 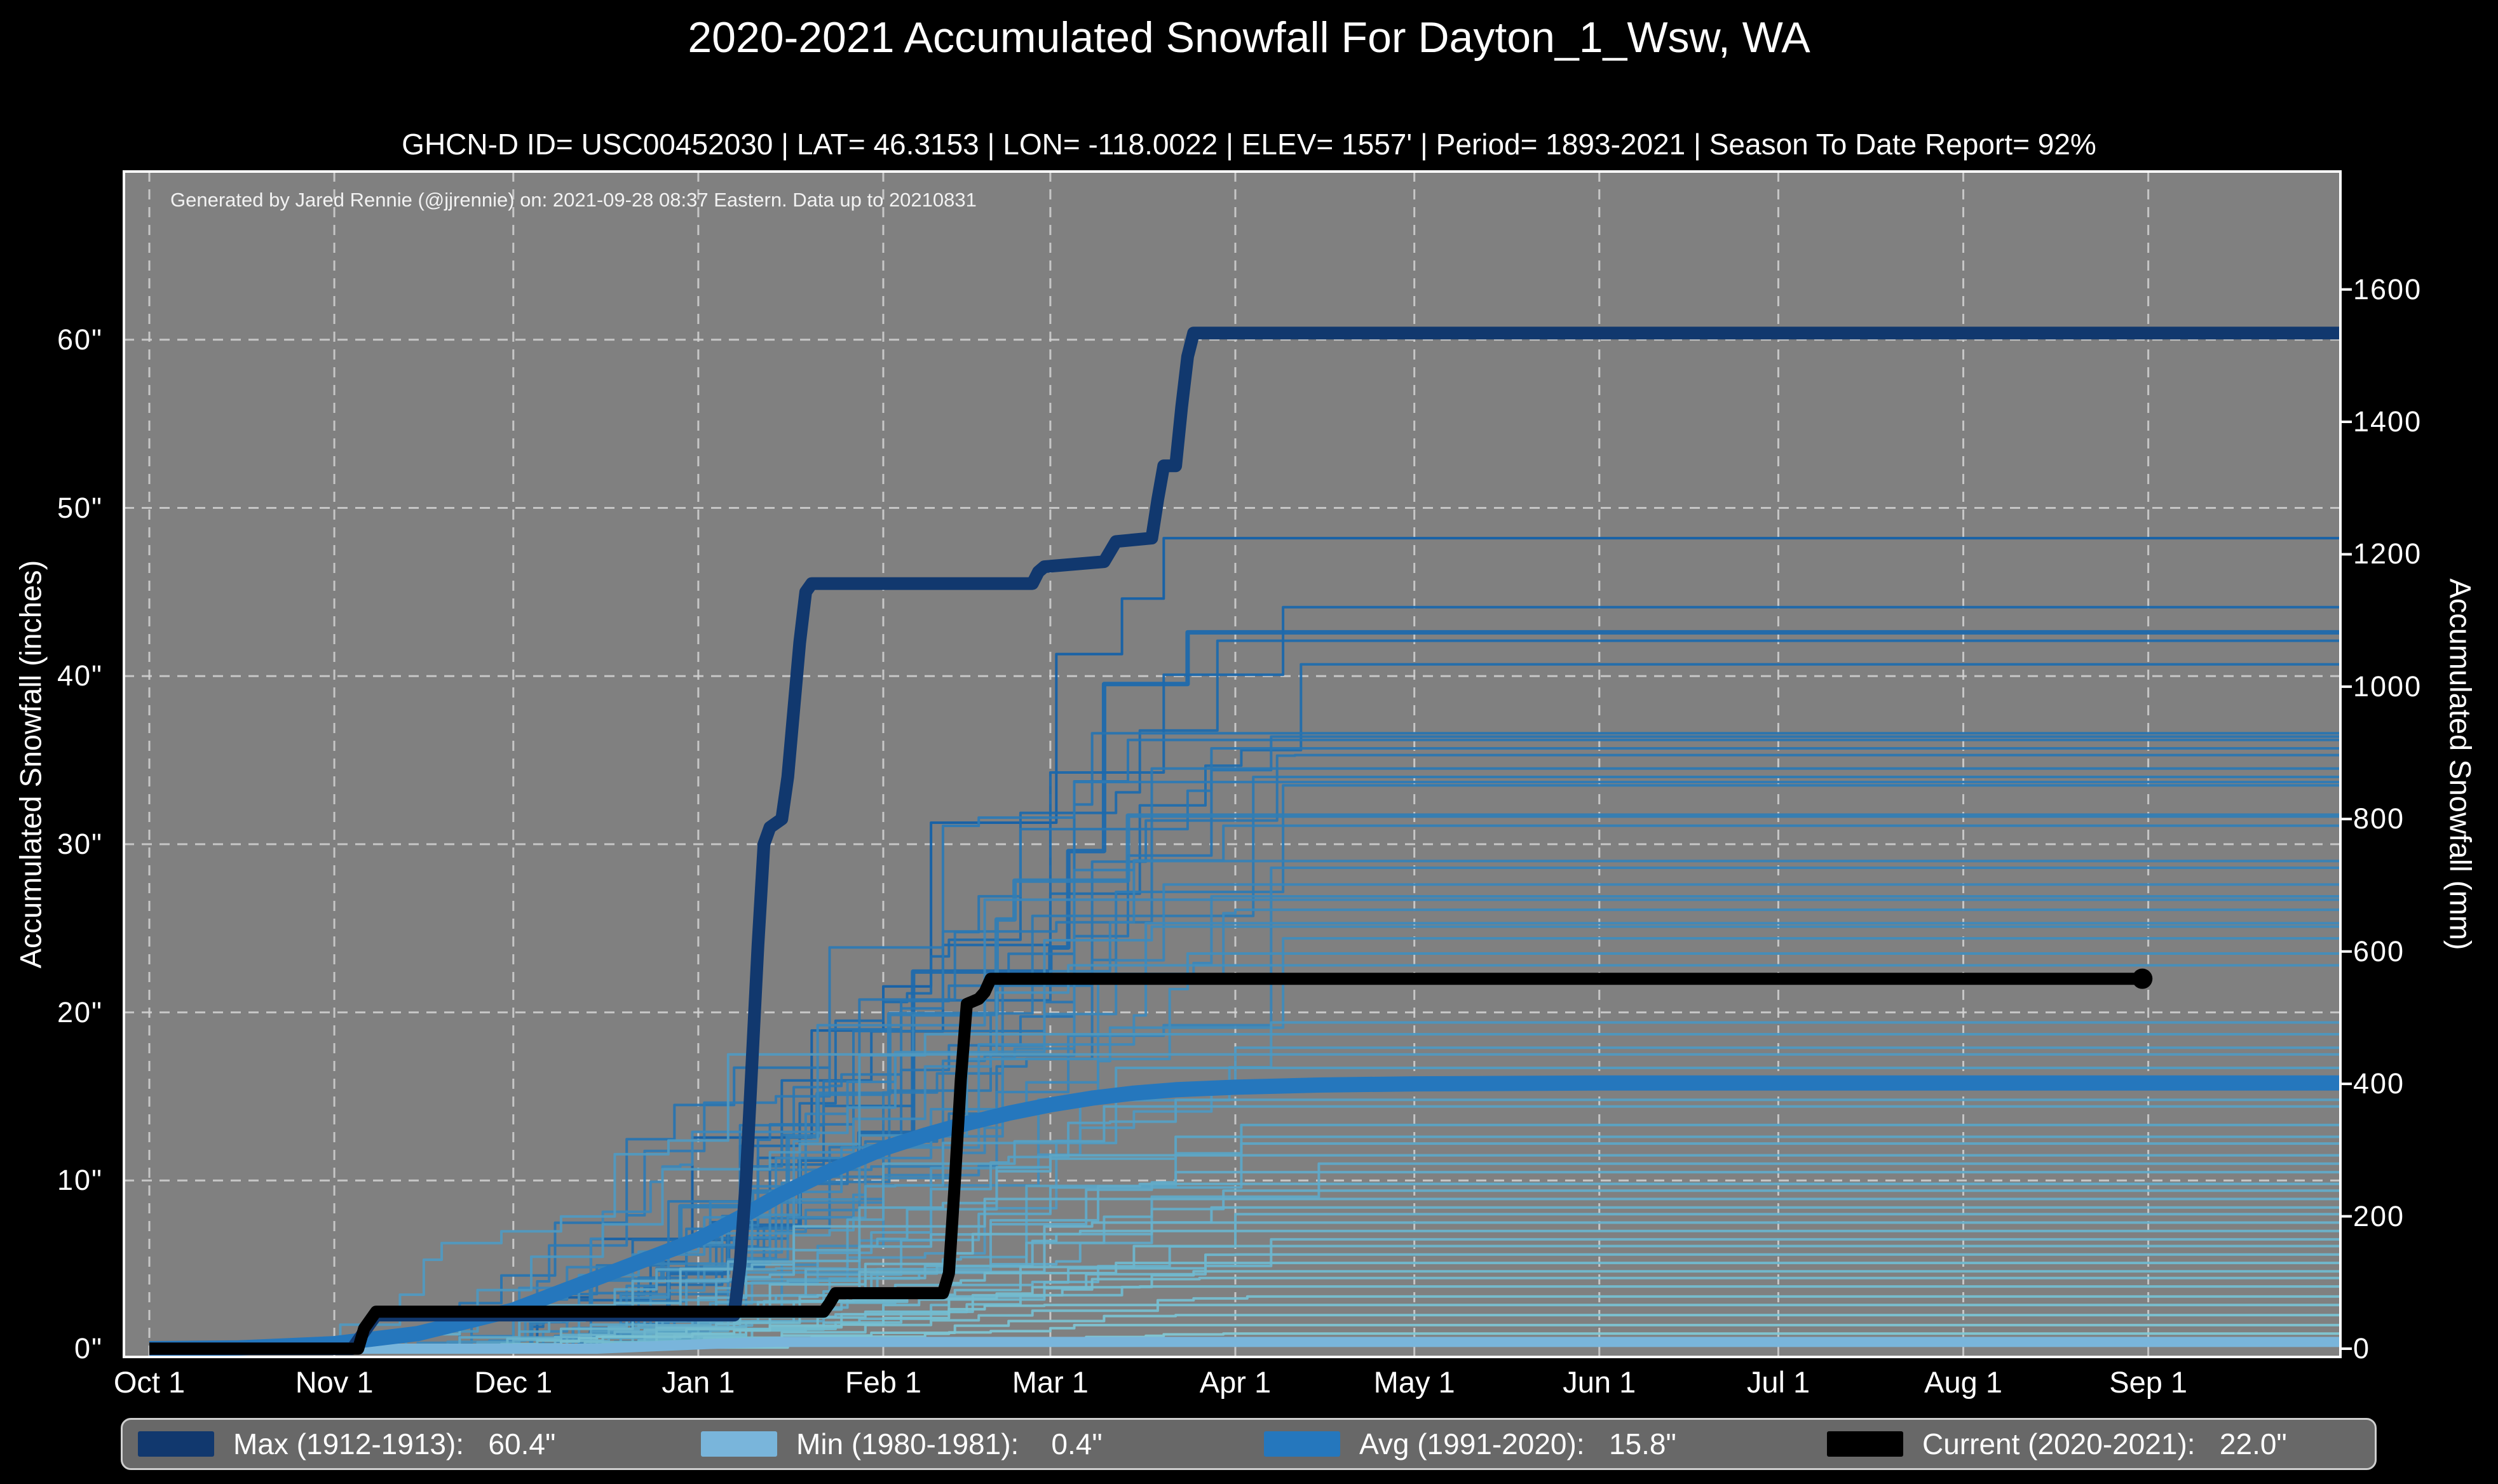 I want to click on x-tick-month-label: Apr 1, so click(x=1235, y=1382).